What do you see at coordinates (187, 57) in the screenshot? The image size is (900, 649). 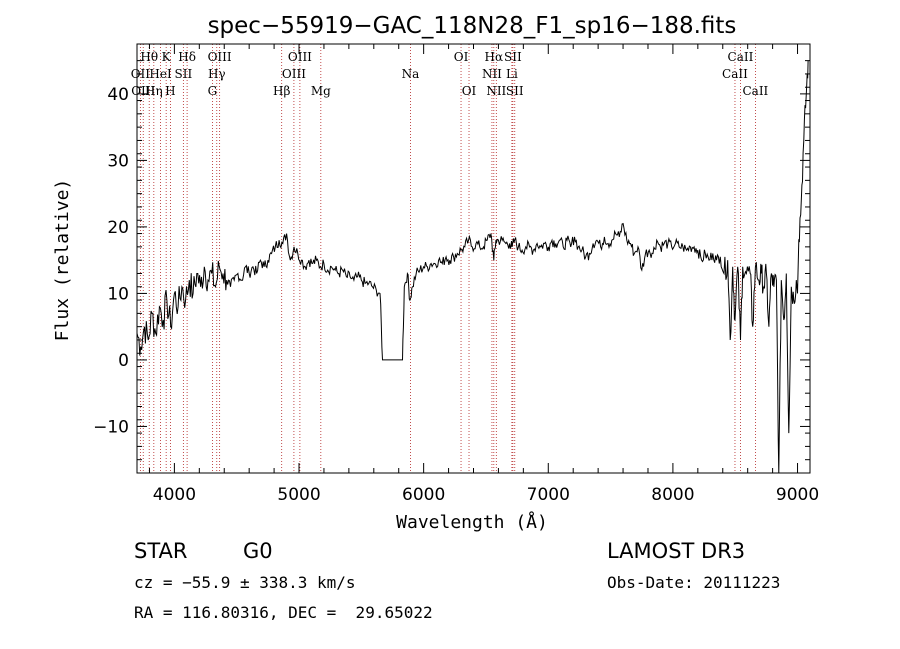 I see `line-marker-label: Hδ` at bounding box center [187, 57].